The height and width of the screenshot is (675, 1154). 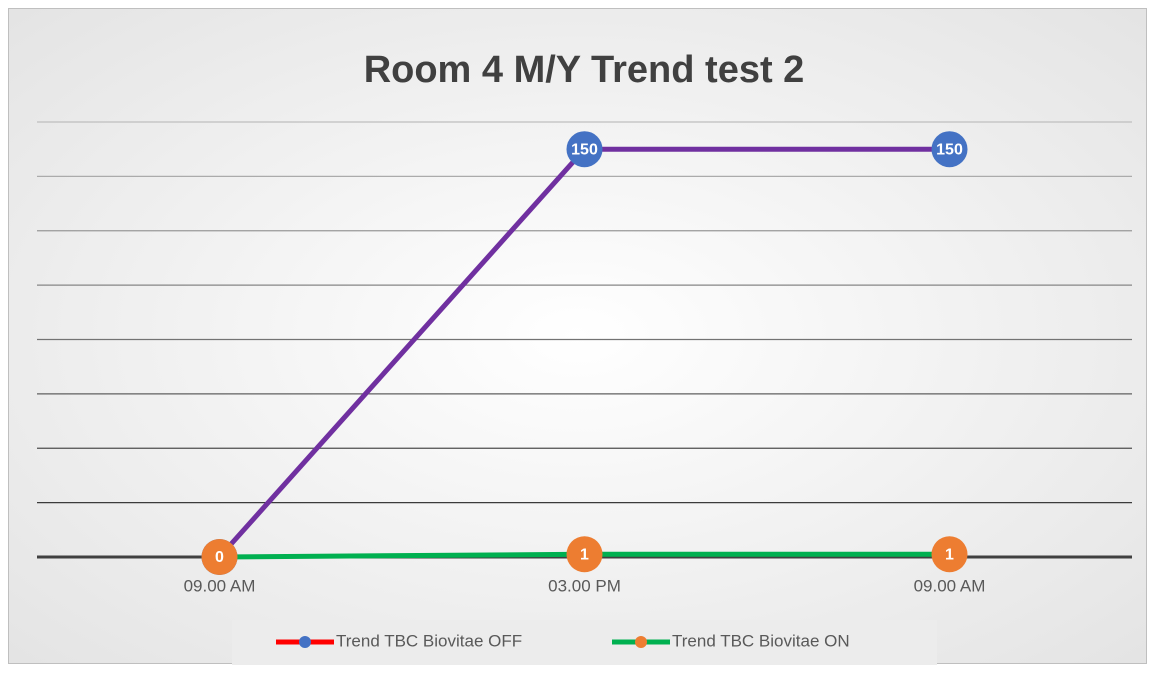 I want to click on chart-title: Room 4 M/Y Trend test 2, so click(x=584, y=70).